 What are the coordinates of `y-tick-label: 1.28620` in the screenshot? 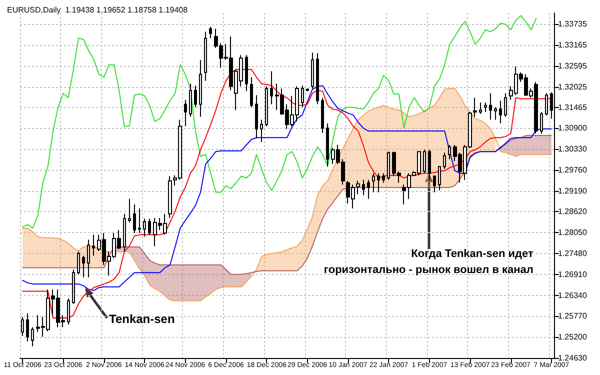 It's located at (573, 211).